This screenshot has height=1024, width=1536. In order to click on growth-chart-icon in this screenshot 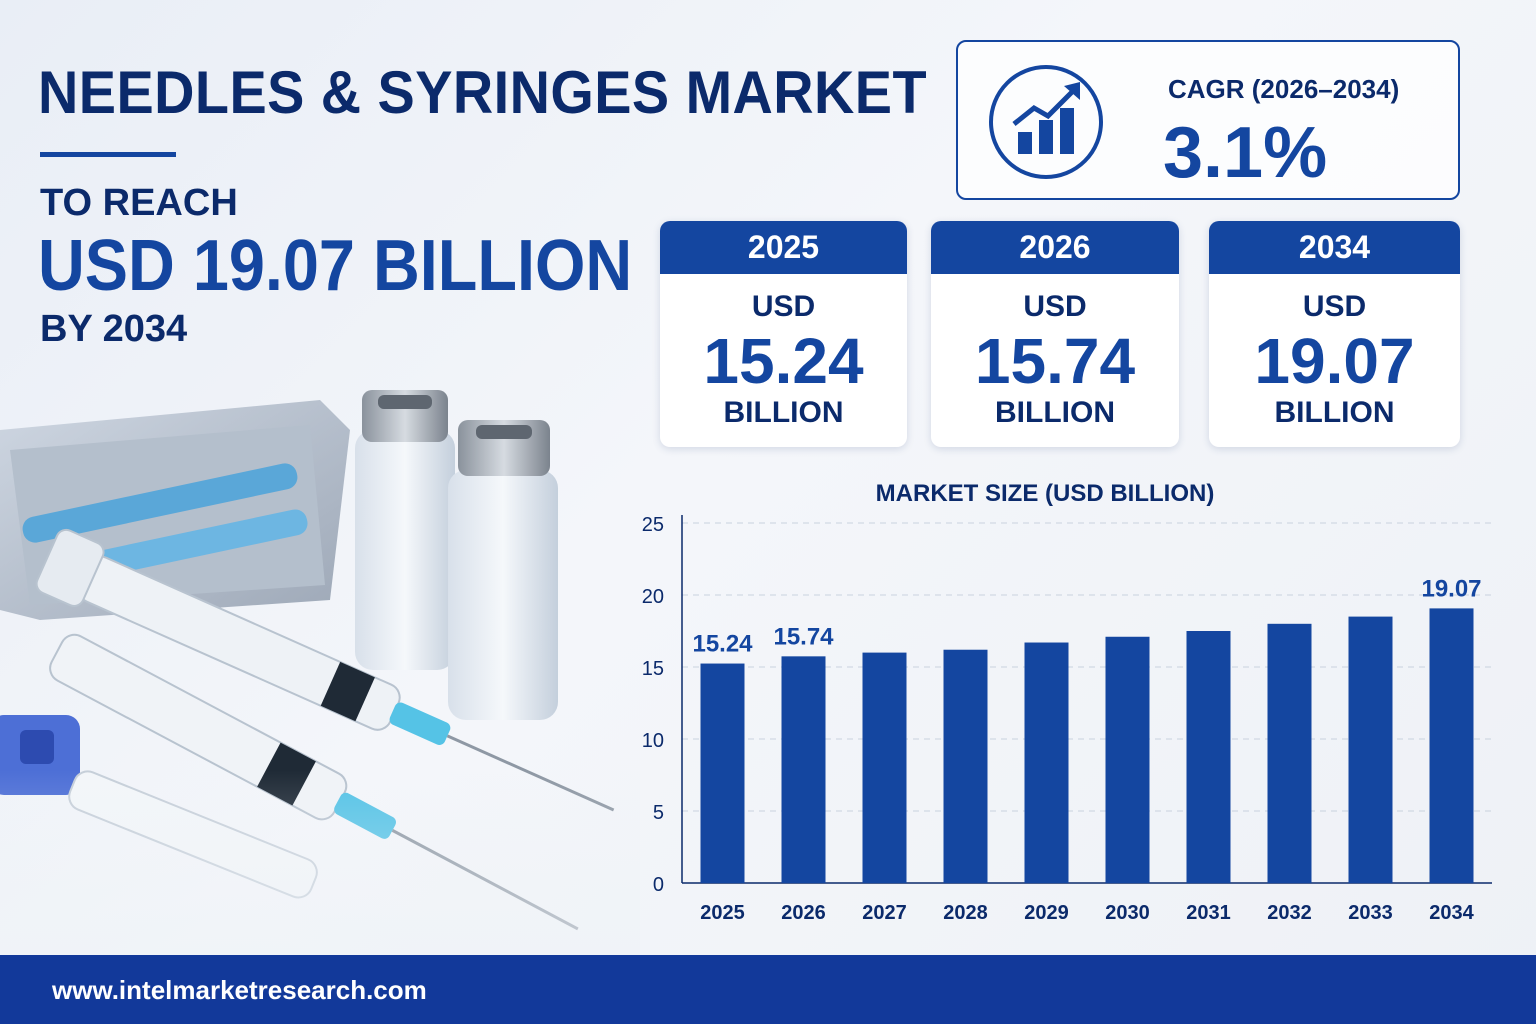, I will do `click(1046, 122)`.